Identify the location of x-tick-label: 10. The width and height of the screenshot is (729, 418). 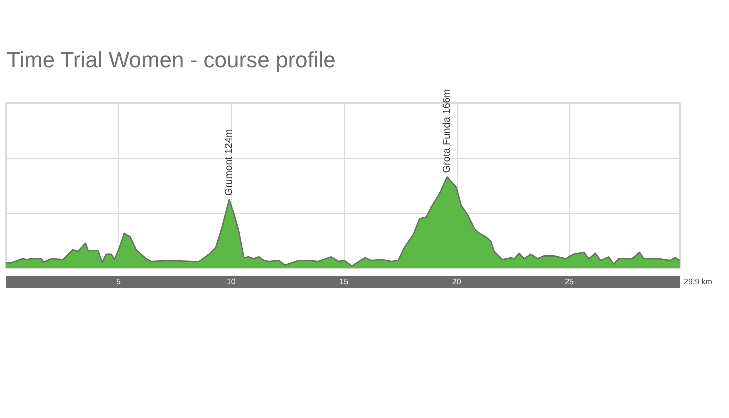
(231, 282).